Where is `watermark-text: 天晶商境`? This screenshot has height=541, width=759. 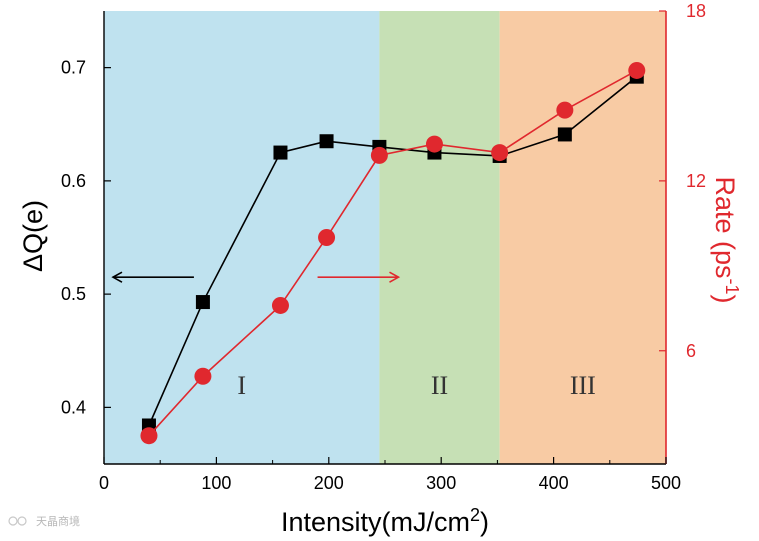
watermark-text: 天晶商境 is located at coordinates (58, 521).